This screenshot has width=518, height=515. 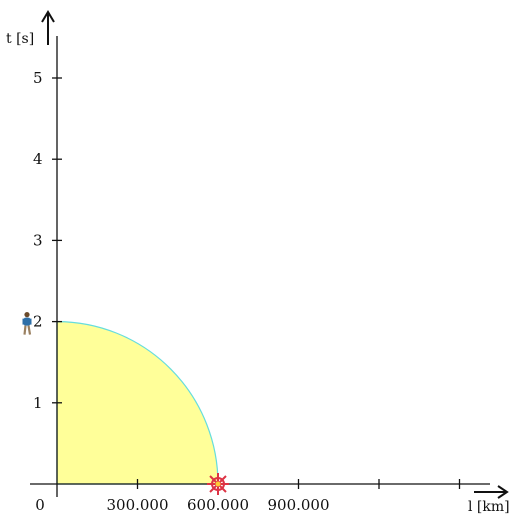 What do you see at coordinates (298, 505) in the screenshot?
I see `x-tick-label: 900.000` at bounding box center [298, 505].